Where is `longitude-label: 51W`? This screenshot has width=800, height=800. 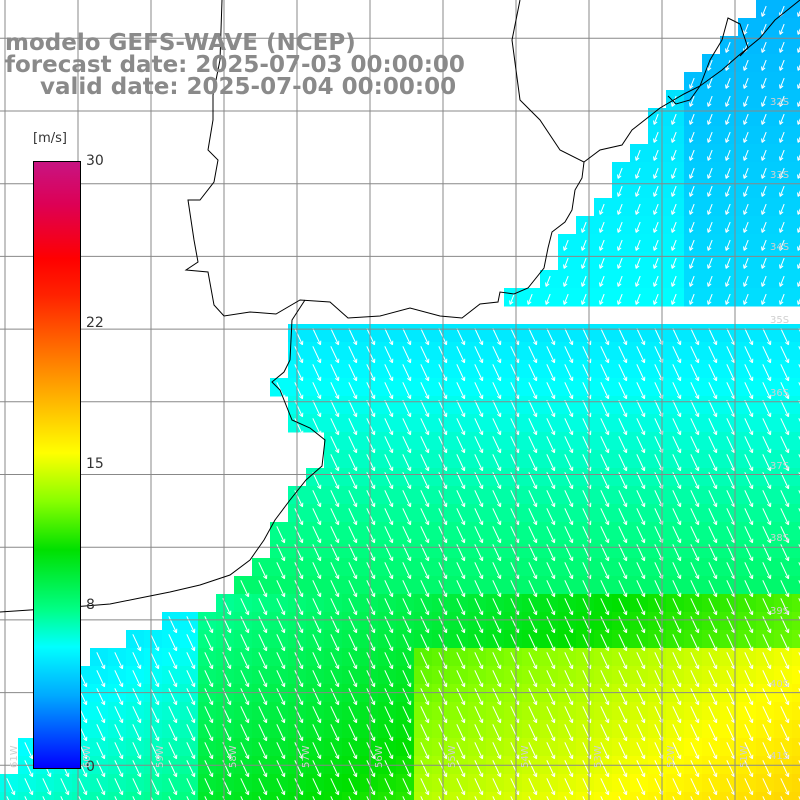 longitude-label: 51W is located at coordinates (744, 756).